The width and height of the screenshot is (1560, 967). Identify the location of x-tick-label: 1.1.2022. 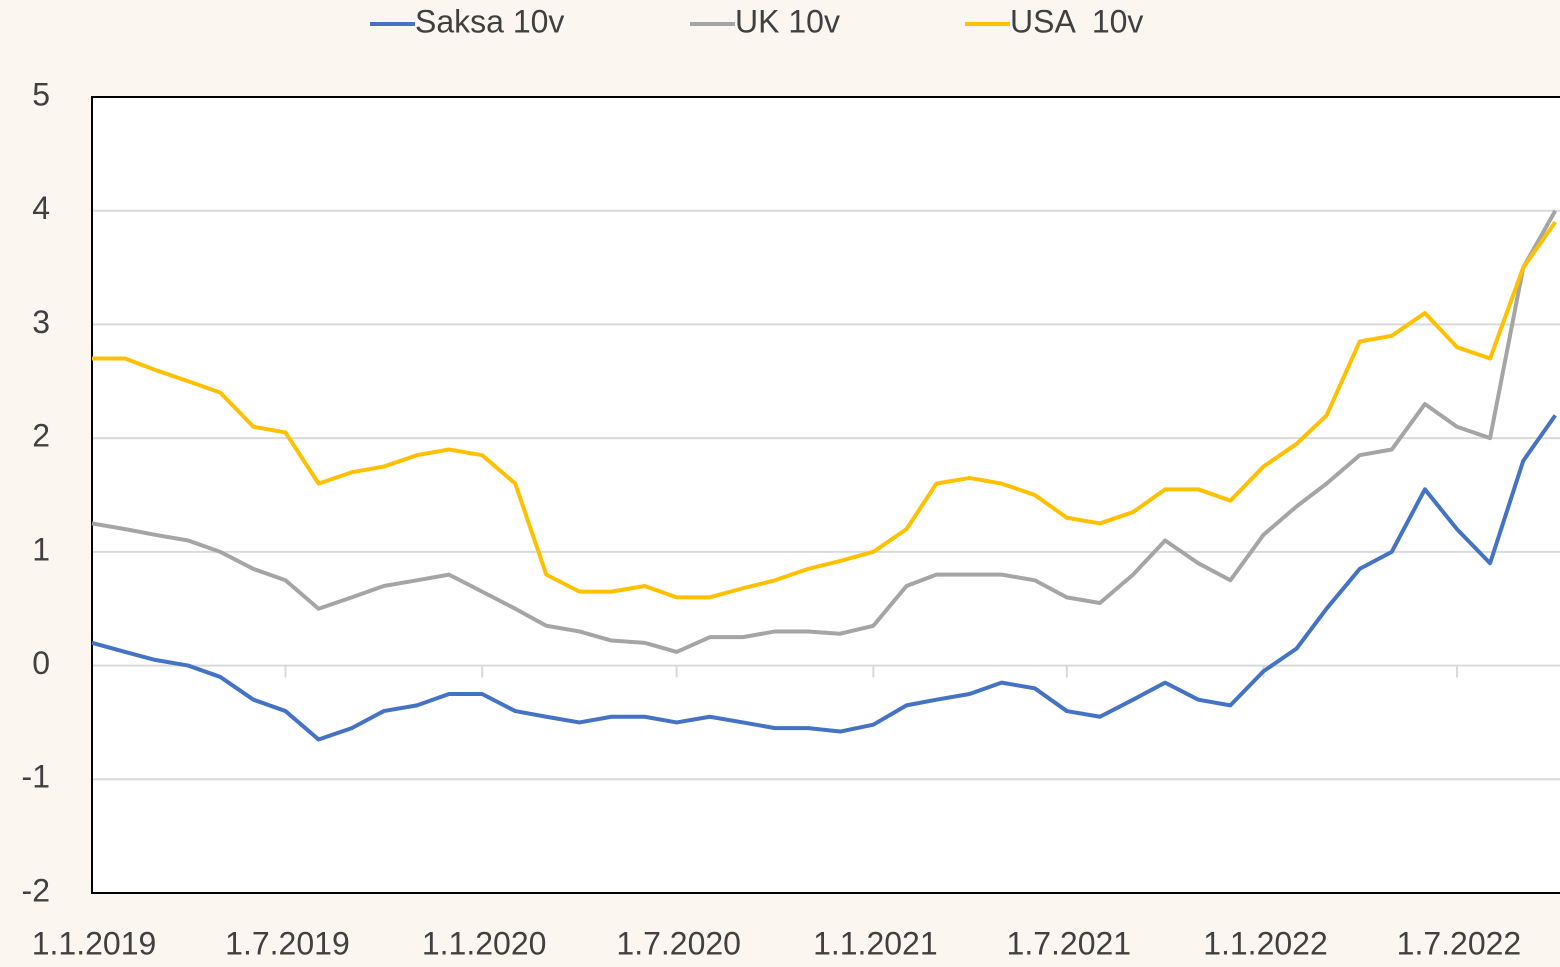
(1265, 943).